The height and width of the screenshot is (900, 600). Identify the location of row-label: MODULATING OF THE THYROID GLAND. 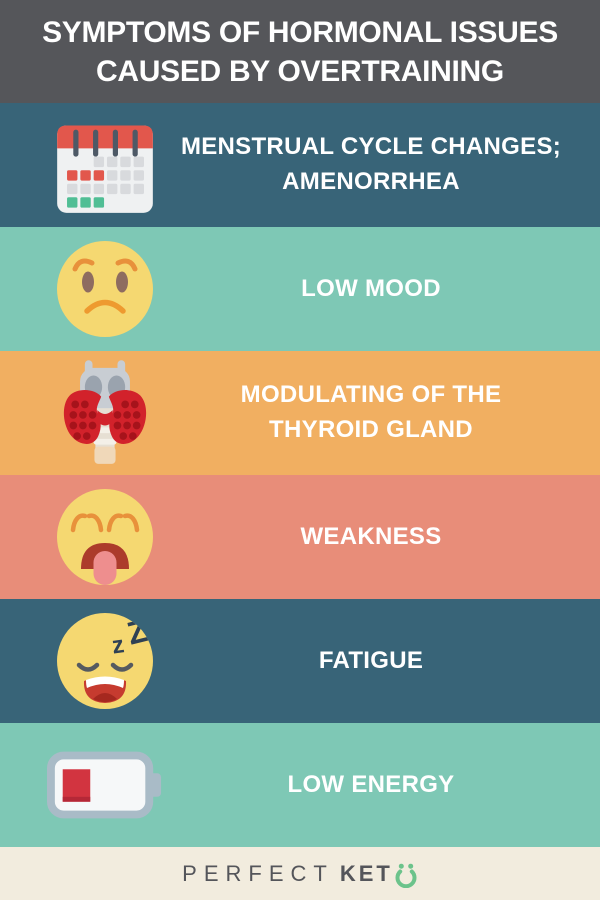
(371, 412).